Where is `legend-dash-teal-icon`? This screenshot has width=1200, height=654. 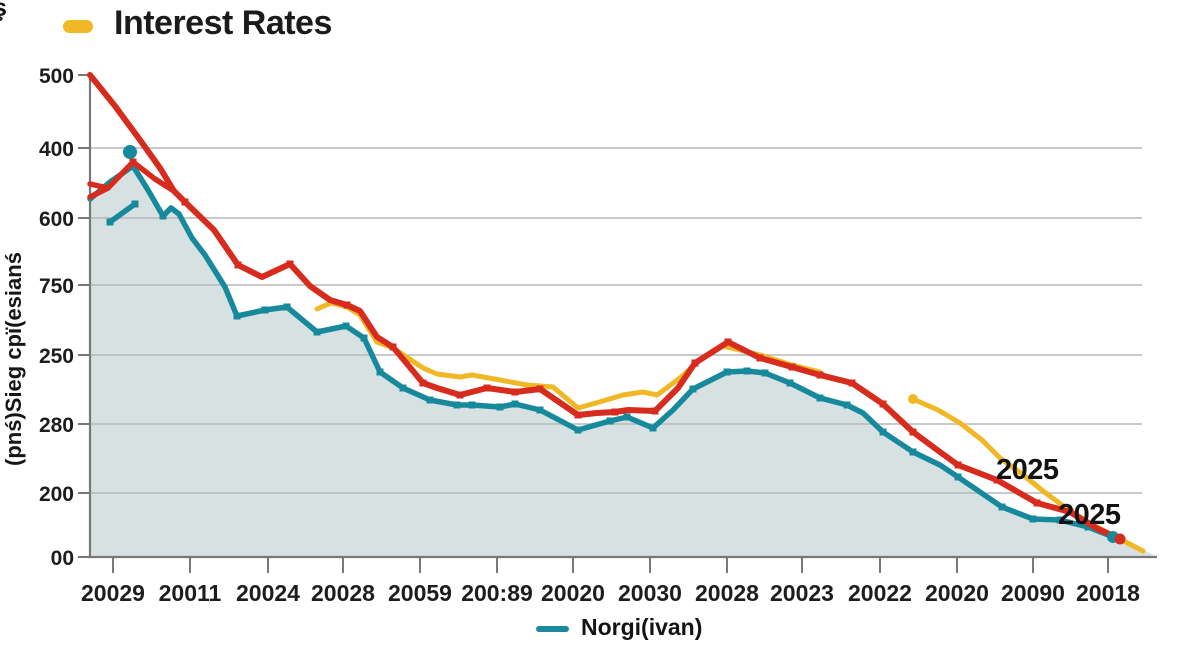
legend-dash-teal-icon is located at coordinates (552, 629).